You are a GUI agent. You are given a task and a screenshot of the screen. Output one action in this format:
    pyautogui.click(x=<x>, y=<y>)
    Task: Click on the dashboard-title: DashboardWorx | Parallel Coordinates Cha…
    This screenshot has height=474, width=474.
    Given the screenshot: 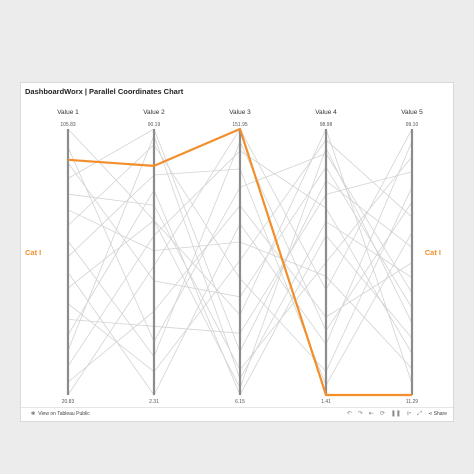 What is the action you would take?
    pyautogui.click(x=104, y=91)
    